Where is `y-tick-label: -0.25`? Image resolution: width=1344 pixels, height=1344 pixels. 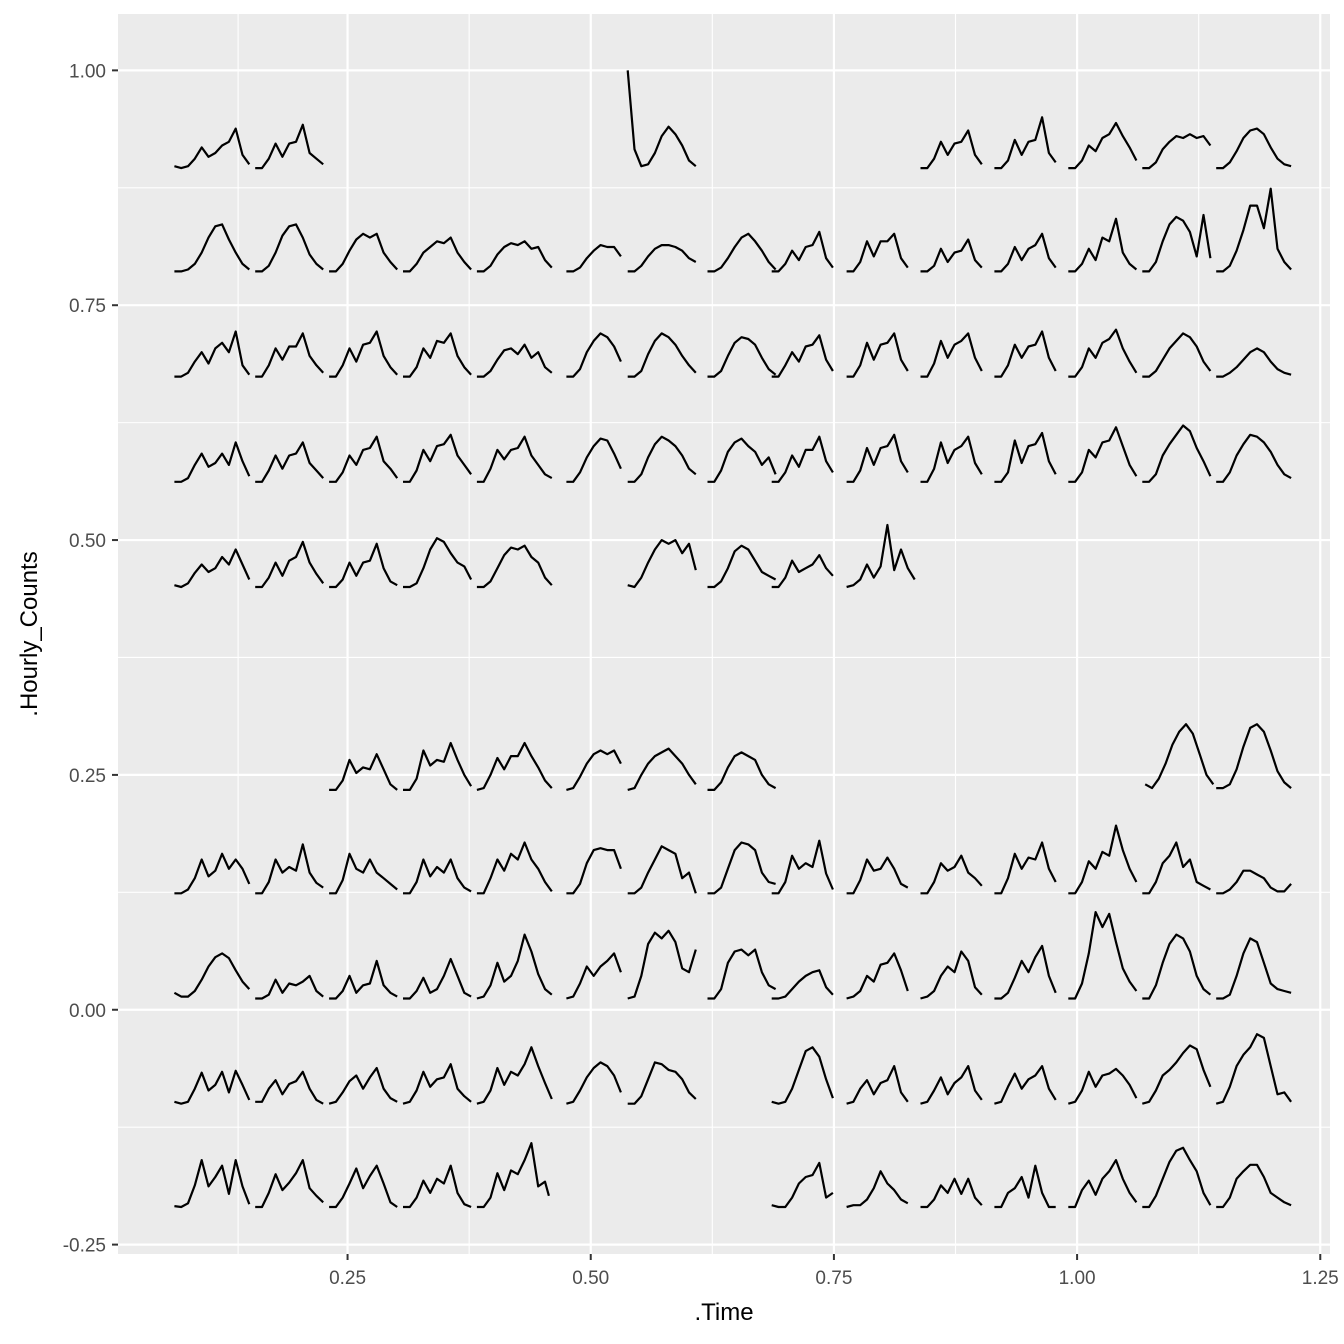 y-tick-label: -0.25 is located at coordinates (84, 1246).